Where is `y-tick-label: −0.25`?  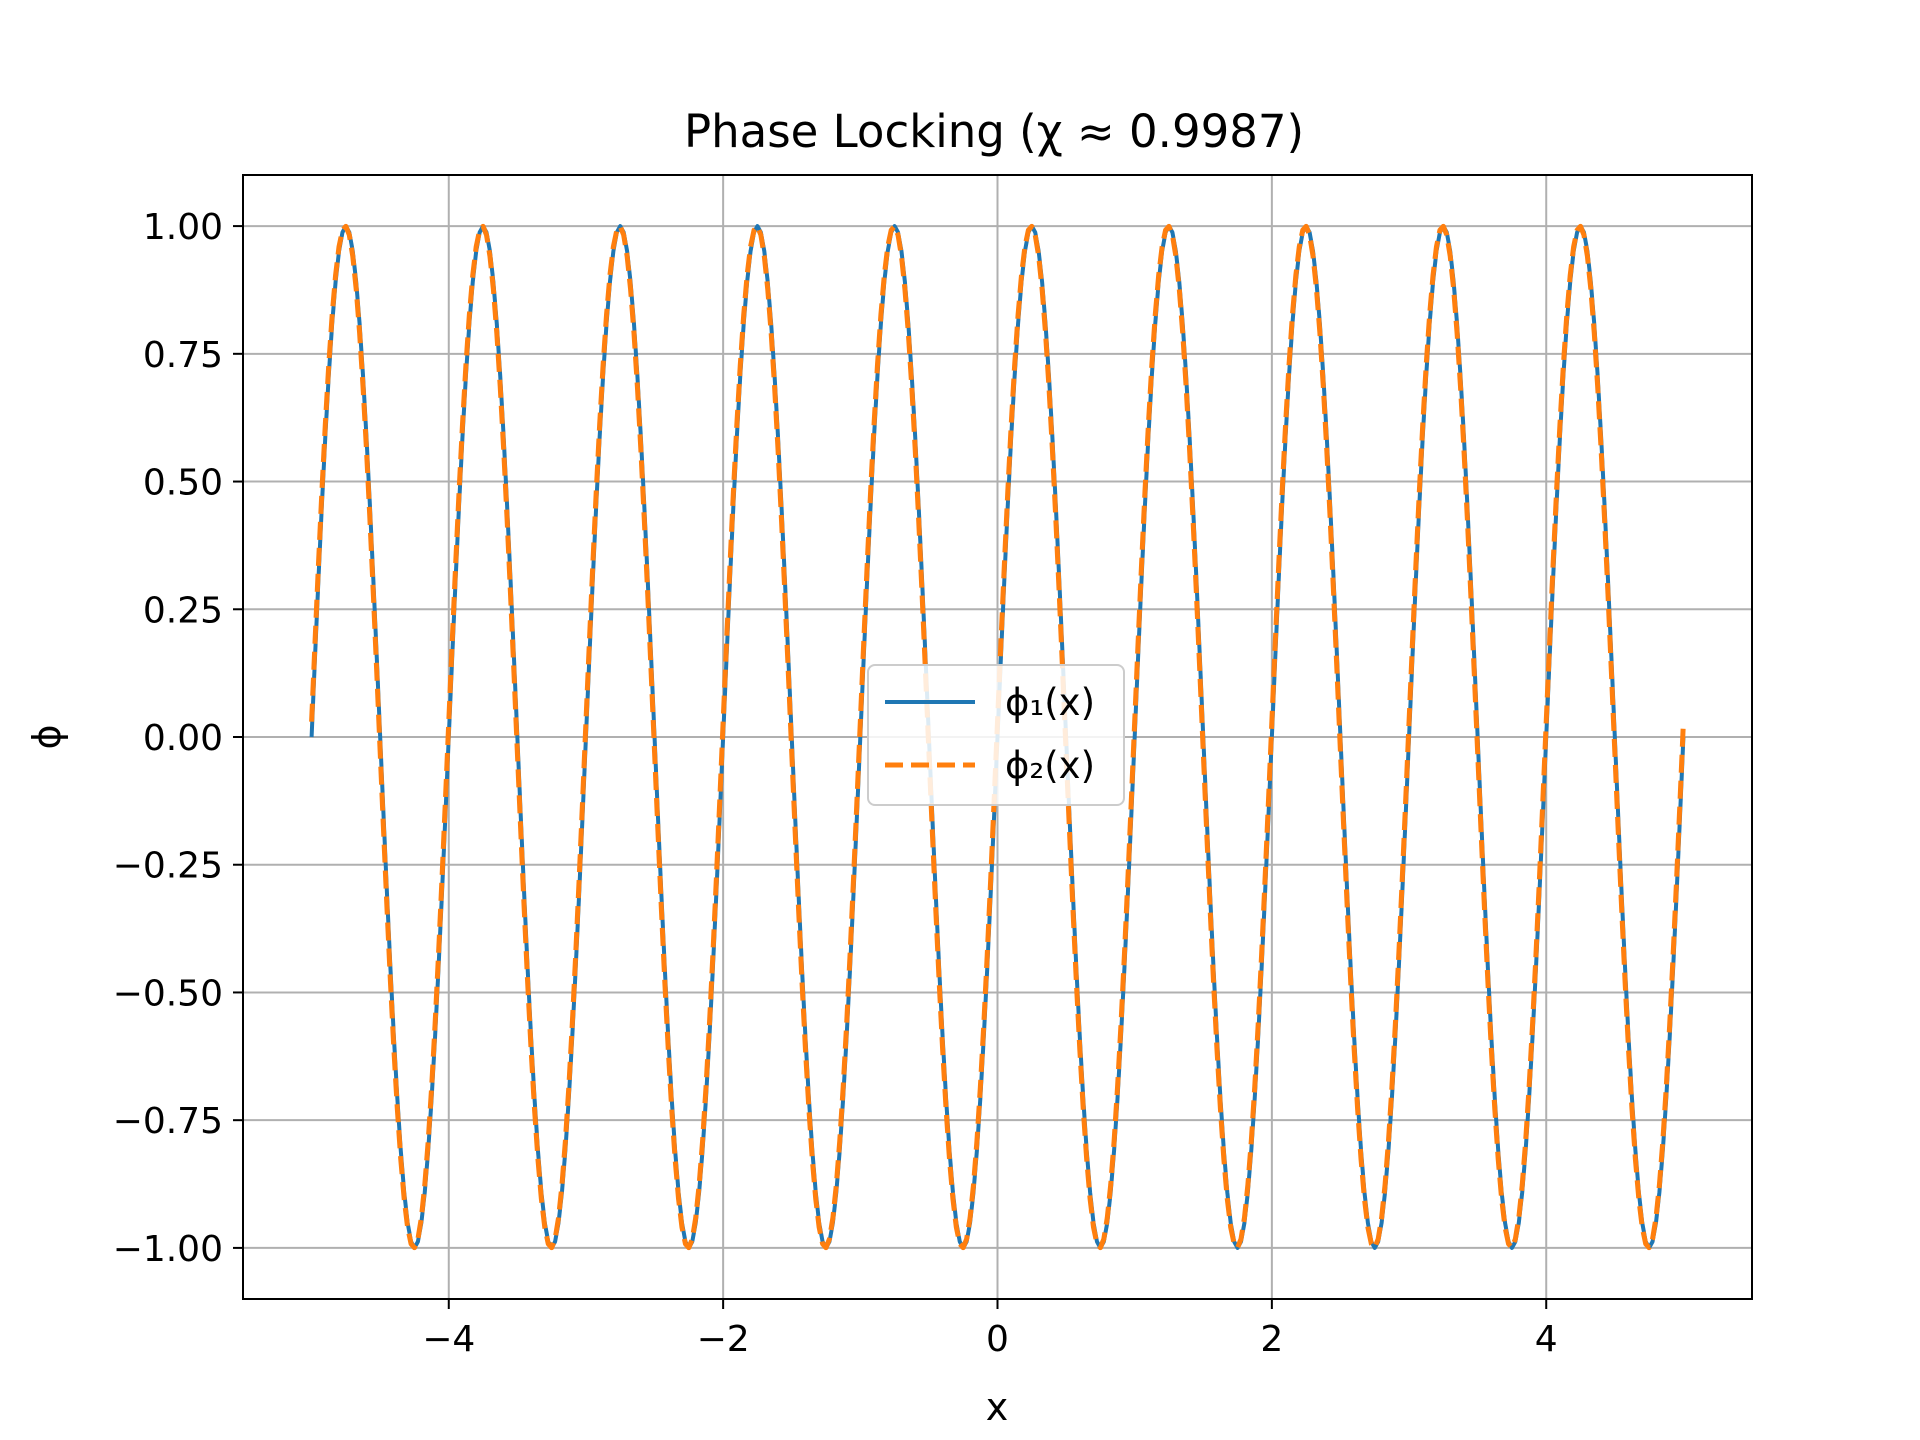
y-tick-label: −0.25 is located at coordinates (168, 866).